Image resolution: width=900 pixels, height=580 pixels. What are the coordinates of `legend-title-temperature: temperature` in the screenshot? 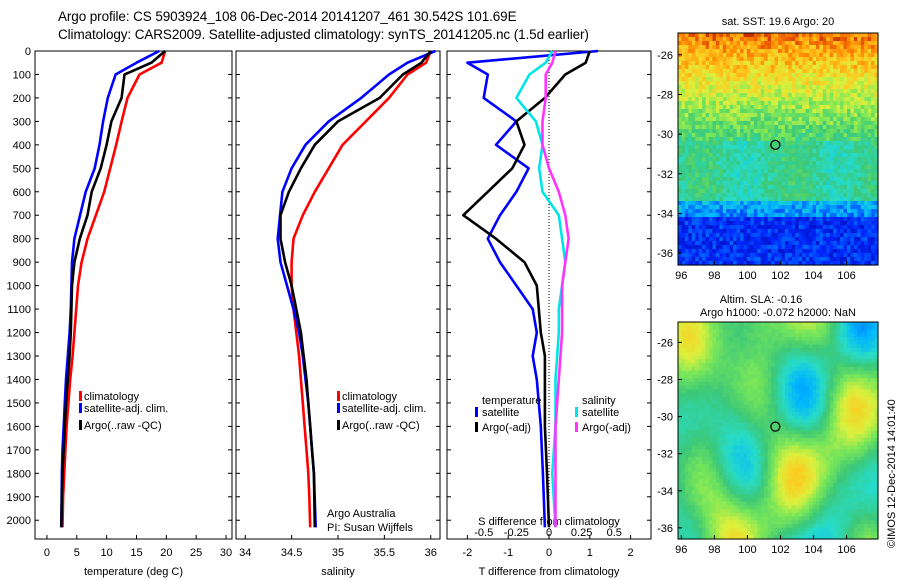 It's located at (511, 401).